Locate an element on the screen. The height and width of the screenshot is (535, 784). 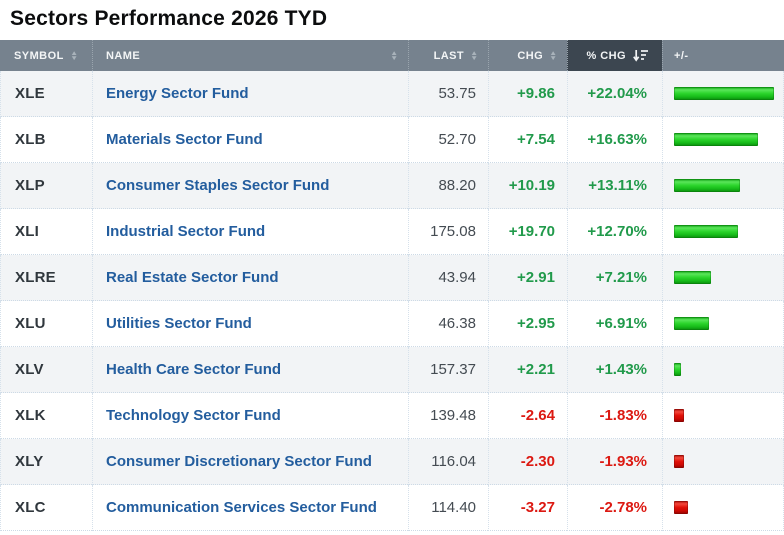
header-cell-pct-chg: % CHG is located at coordinates (614, 55).